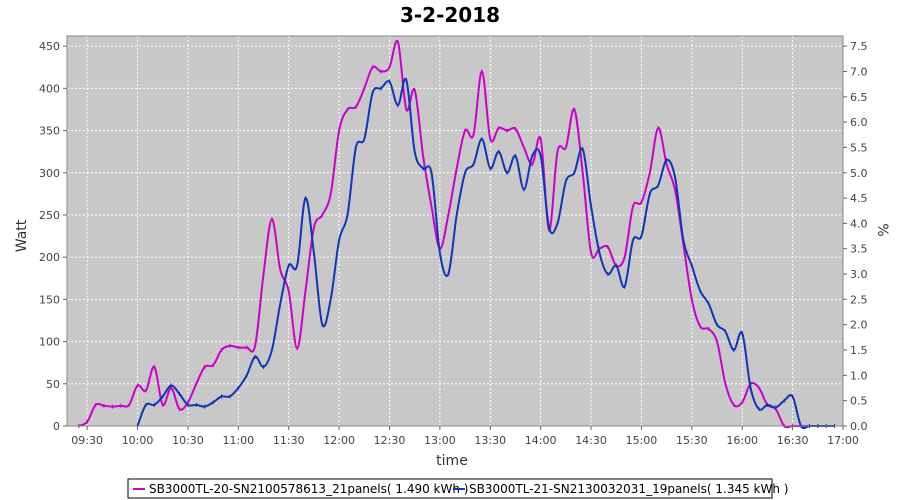  I want to click on y2-tick-label: 4.5, so click(859, 198).